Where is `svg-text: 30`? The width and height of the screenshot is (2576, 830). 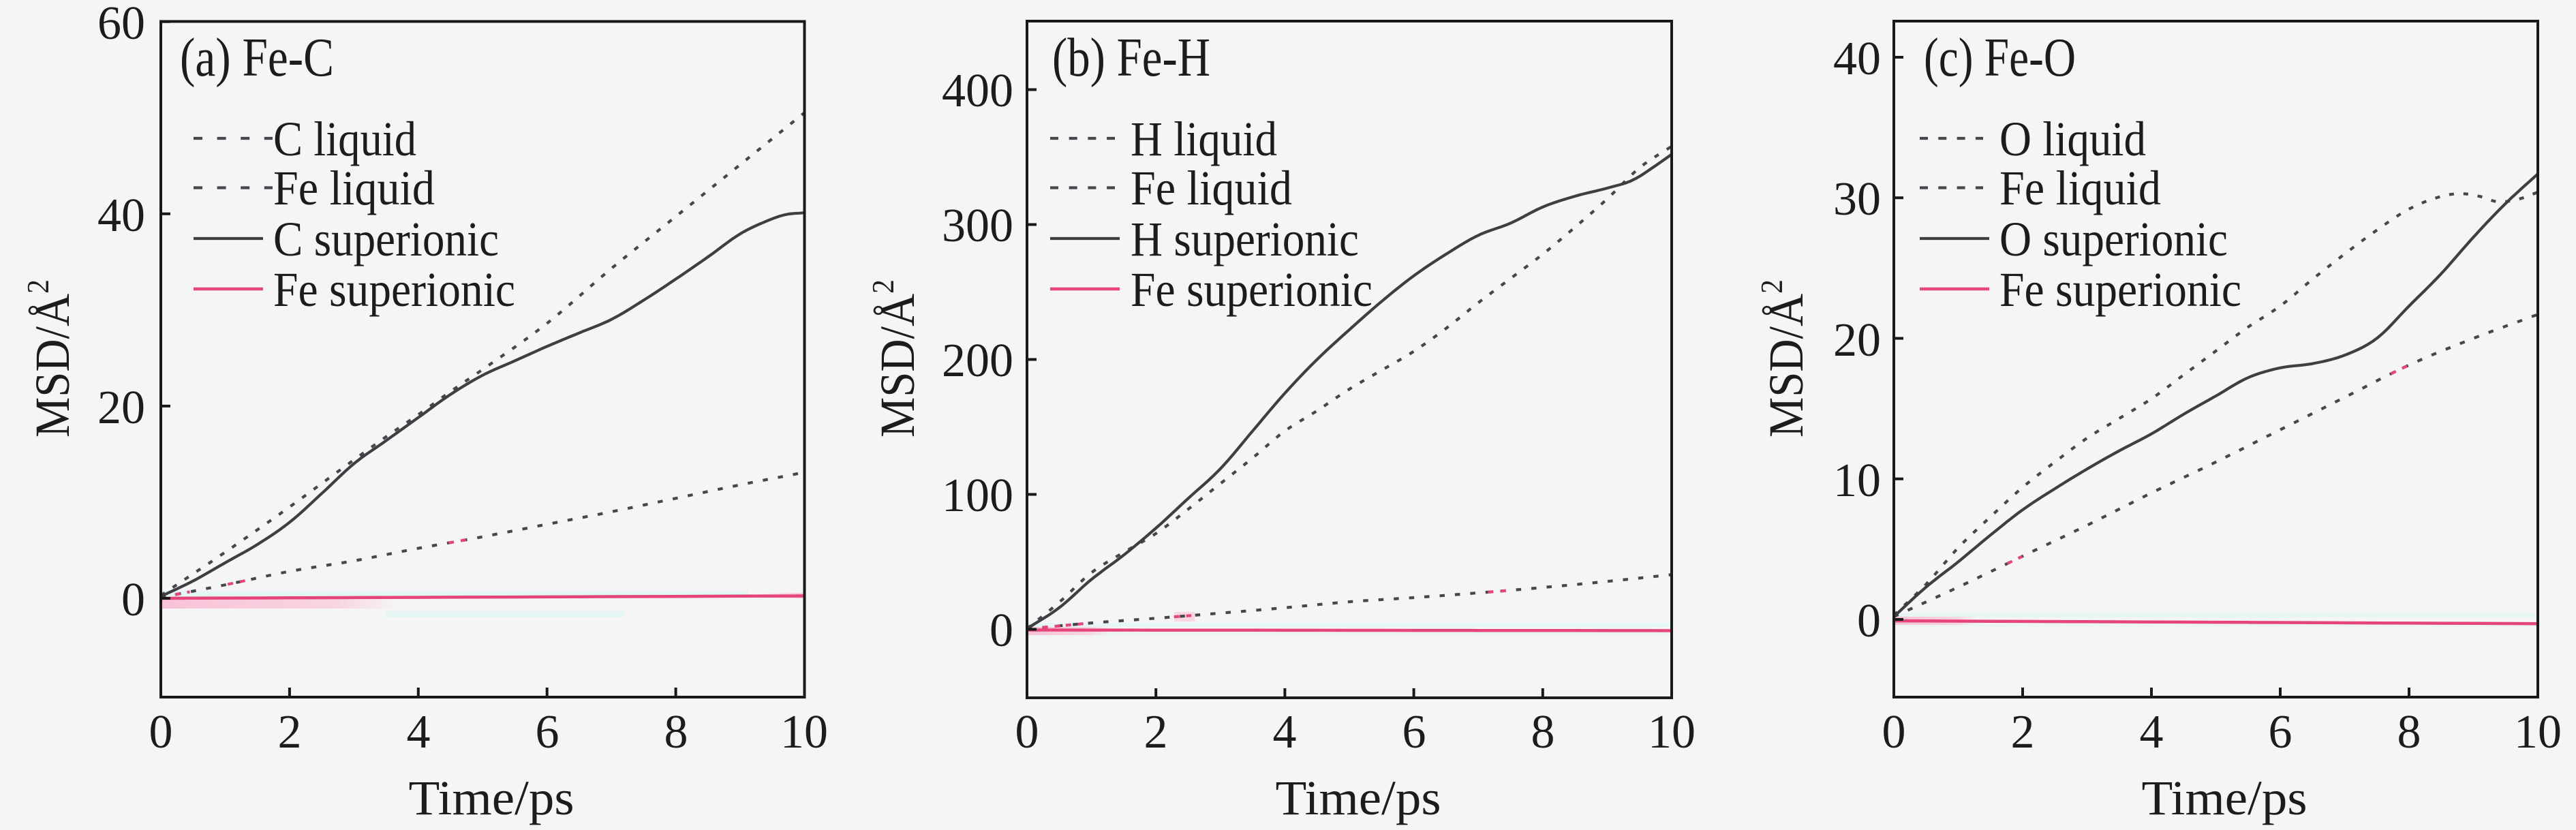
svg-text: 30 is located at coordinates (1857, 199).